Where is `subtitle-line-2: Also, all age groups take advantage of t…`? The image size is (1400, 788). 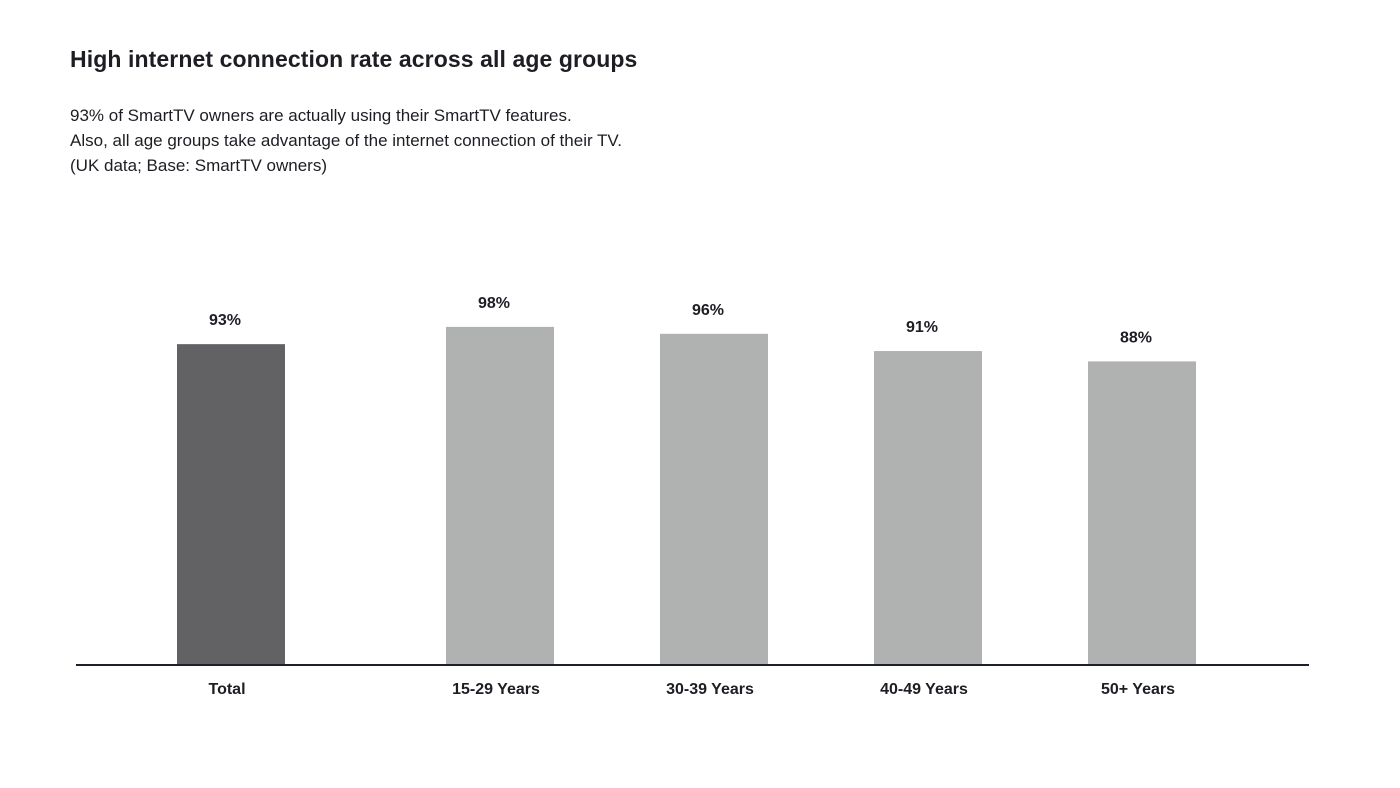
subtitle-line-2: Also, all age groups take advantage of t… is located at coordinates (346, 140).